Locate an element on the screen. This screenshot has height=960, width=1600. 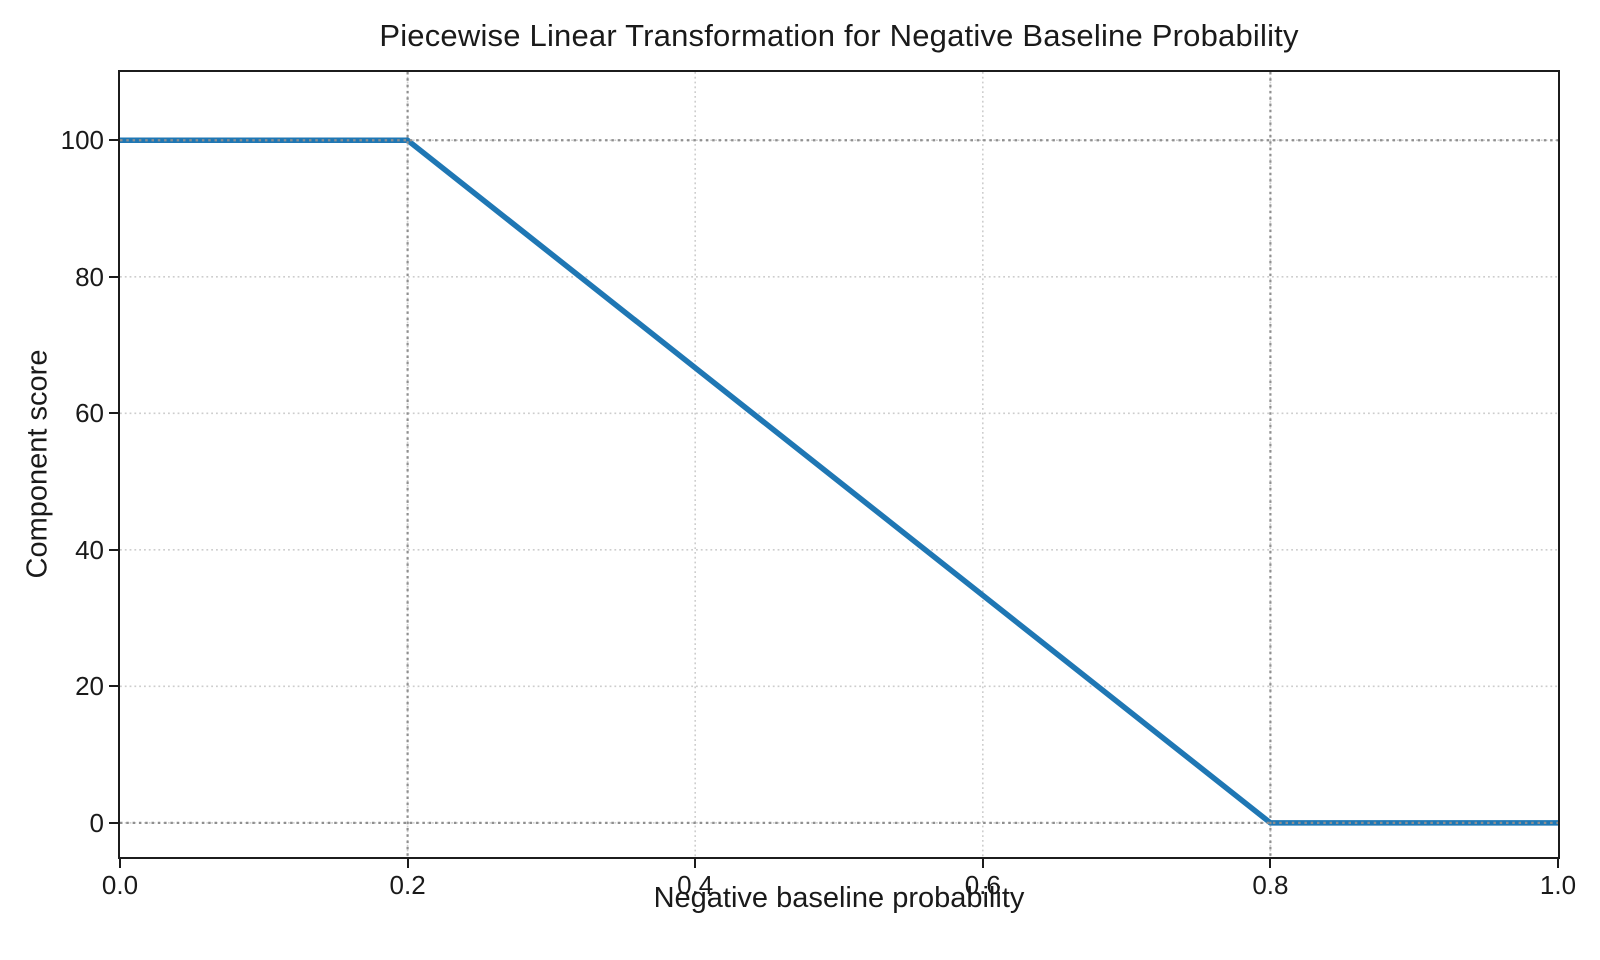
y-tick-label: 20 is located at coordinates (89, 686).